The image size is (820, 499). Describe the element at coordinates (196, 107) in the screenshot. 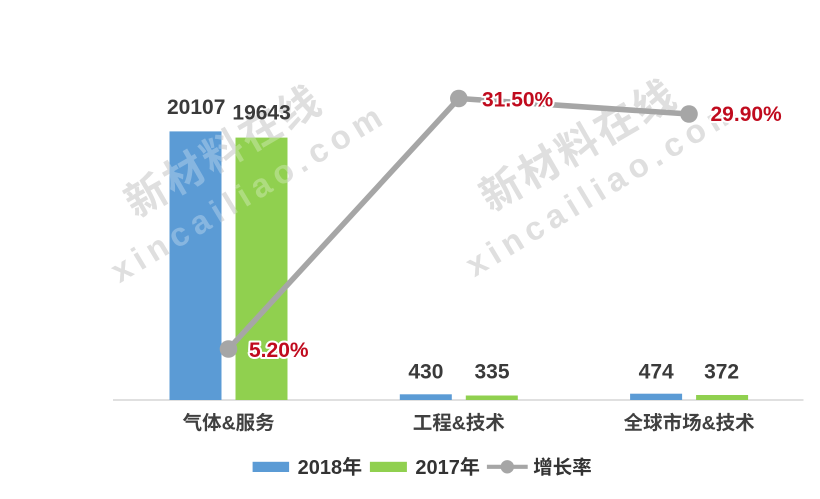

I see `svg-text: 20107` at that location.